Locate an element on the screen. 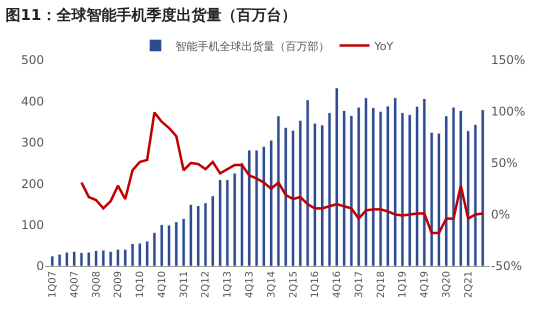 The image size is (550, 321). legend-label: 智能手机全球出货量（百万部） is located at coordinates (253, 46).